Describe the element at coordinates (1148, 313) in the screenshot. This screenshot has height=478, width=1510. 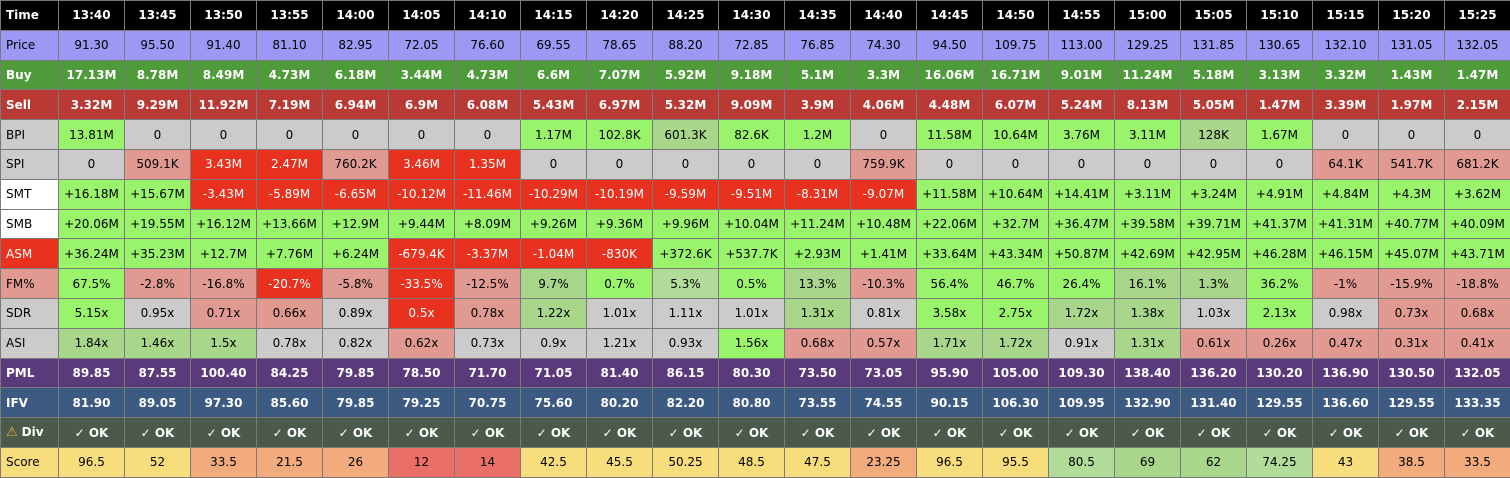
I see `cell-sdr-15:00: 1.38x` at that location.